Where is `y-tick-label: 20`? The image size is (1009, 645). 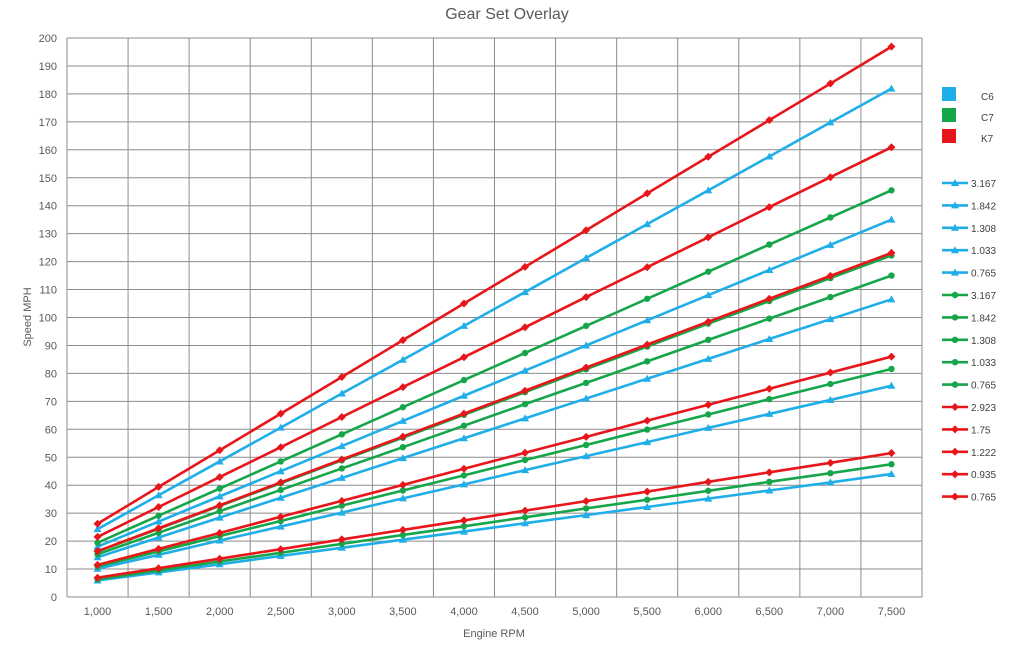 y-tick-label: 20 is located at coordinates (51, 542).